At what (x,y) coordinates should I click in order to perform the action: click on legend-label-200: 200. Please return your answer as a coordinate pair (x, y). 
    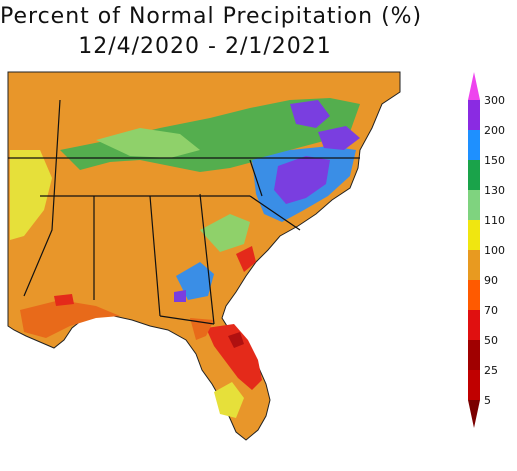
    Looking at the image, I should click on (494, 130).